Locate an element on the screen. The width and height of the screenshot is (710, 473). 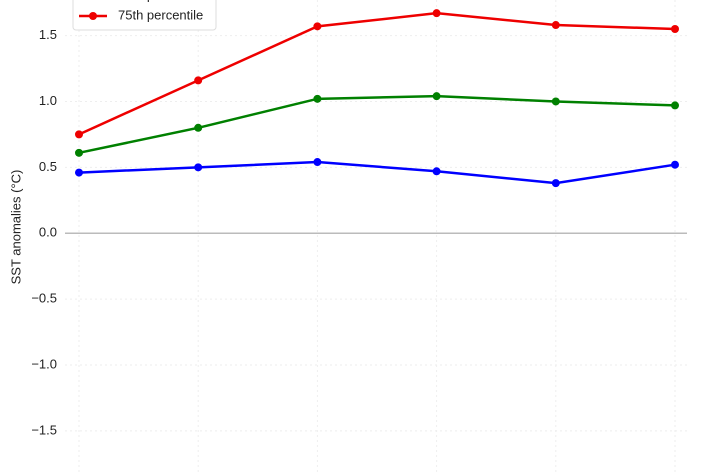
legend-box is located at coordinates (144, 15).